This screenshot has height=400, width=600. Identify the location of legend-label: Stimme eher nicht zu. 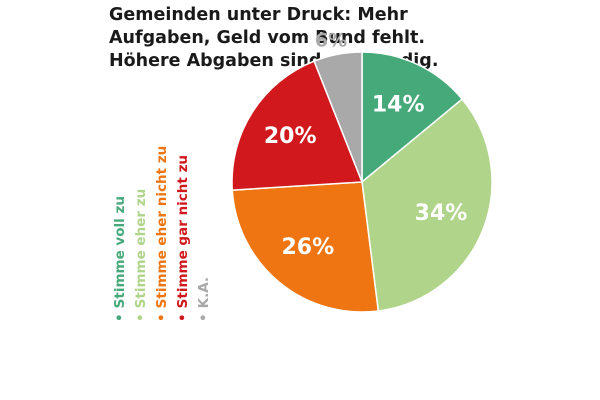
(162, 227).